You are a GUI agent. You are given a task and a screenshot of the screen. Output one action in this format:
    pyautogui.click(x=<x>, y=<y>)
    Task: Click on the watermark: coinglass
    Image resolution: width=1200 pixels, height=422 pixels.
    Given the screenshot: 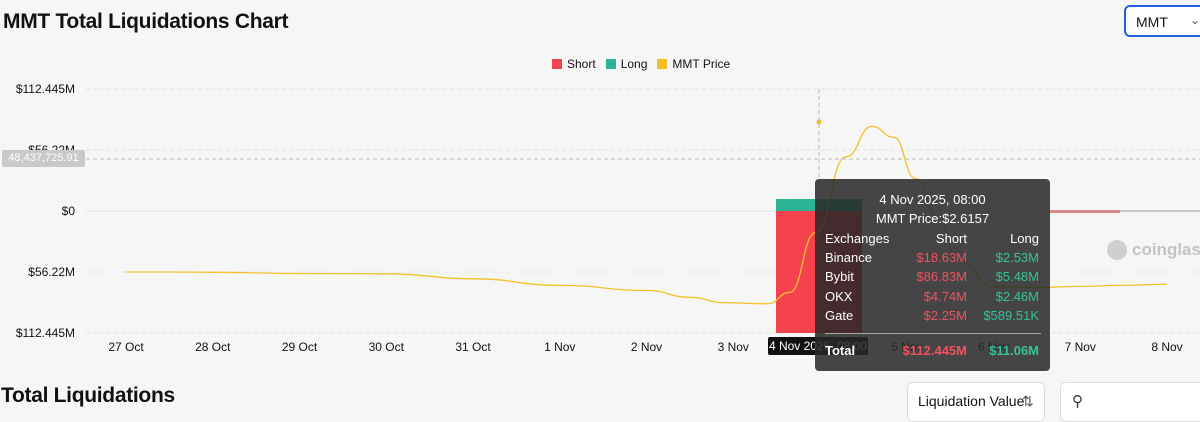 What is the action you would take?
    pyautogui.click(x=1153, y=250)
    